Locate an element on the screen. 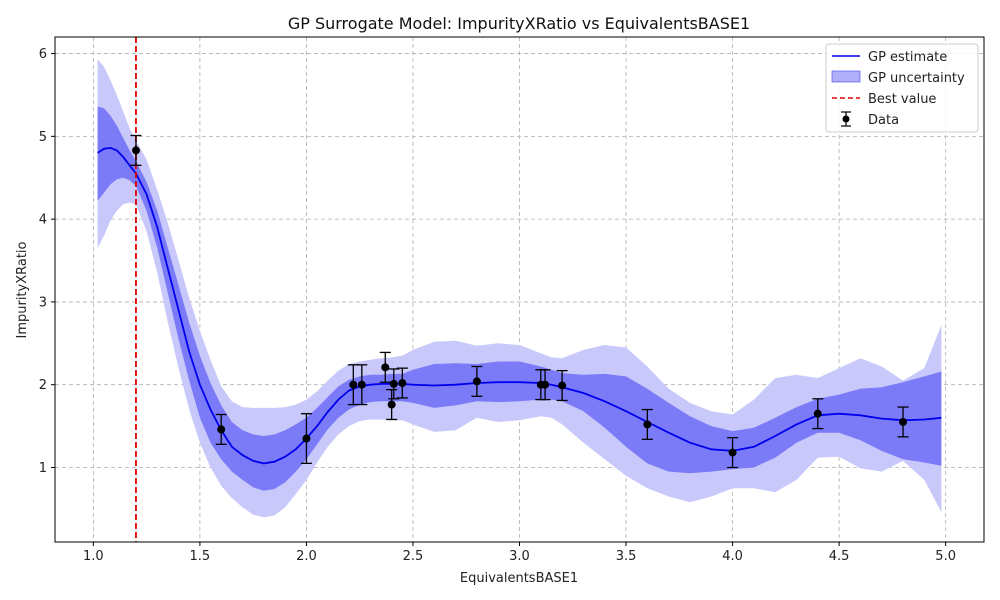  x-axis-label: EquivalentsBASE1 is located at coordinates (519, 578).